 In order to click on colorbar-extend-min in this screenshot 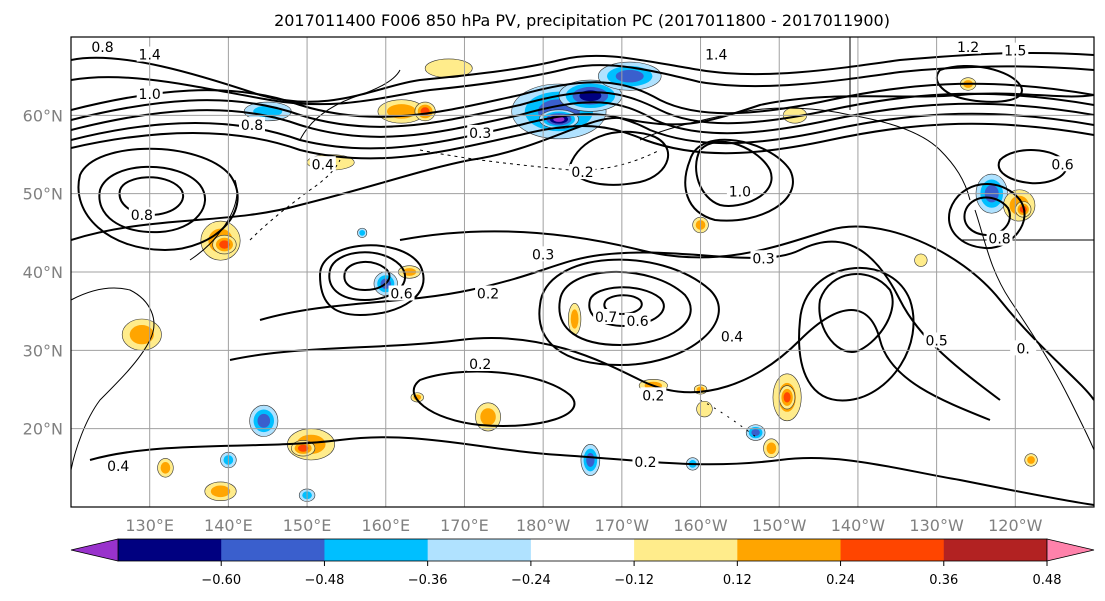, I will do `click(94, 550)`.